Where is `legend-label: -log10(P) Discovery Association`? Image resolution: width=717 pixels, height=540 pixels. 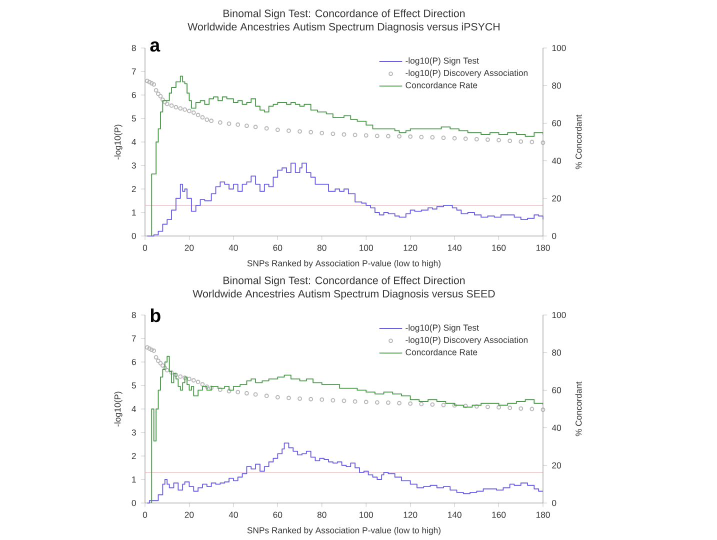 legend-label: -log10(P) Discovery Association is located at coordinates (467, 74).